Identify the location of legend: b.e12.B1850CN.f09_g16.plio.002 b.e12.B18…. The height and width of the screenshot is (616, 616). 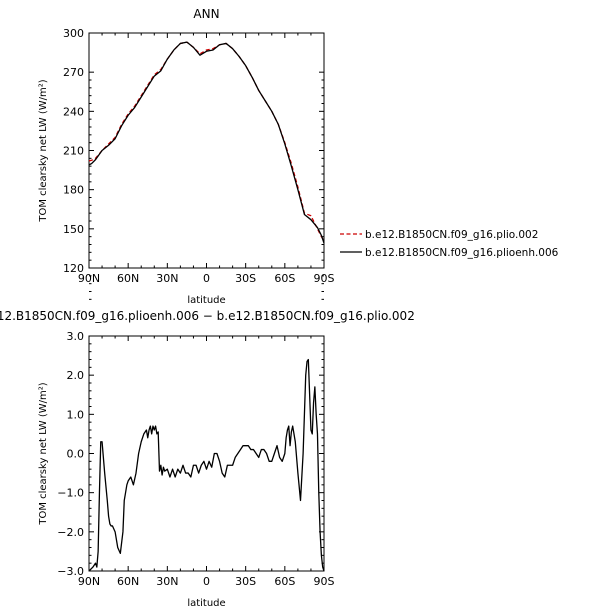
(449, 244).